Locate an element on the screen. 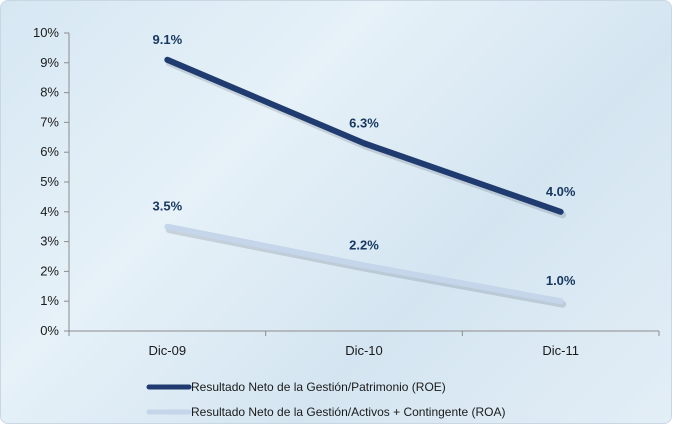  data-label: 4.0% is located at coordinates (561, 191).